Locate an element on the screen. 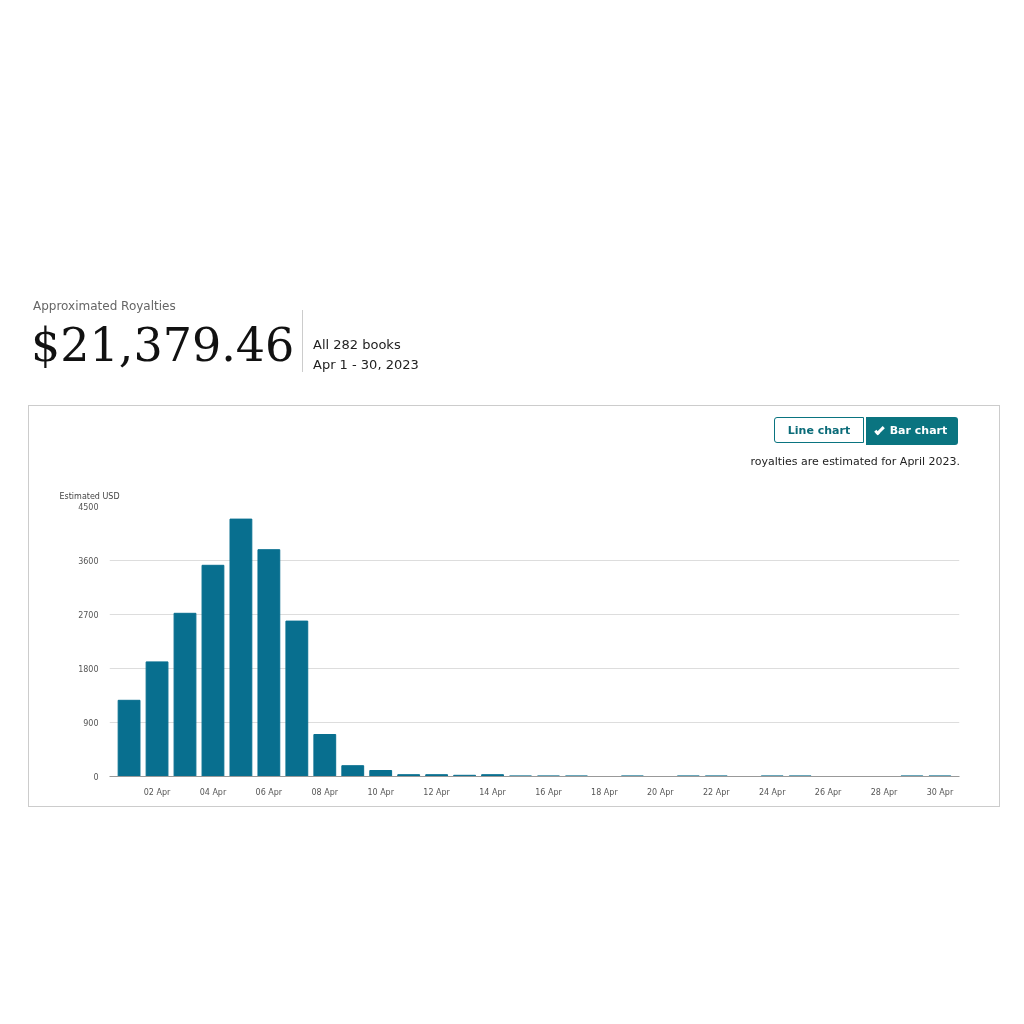 The width and height of the screenshot is (1024, 1024). y-tick-label: 1800 is located at coordinates (88, 669).